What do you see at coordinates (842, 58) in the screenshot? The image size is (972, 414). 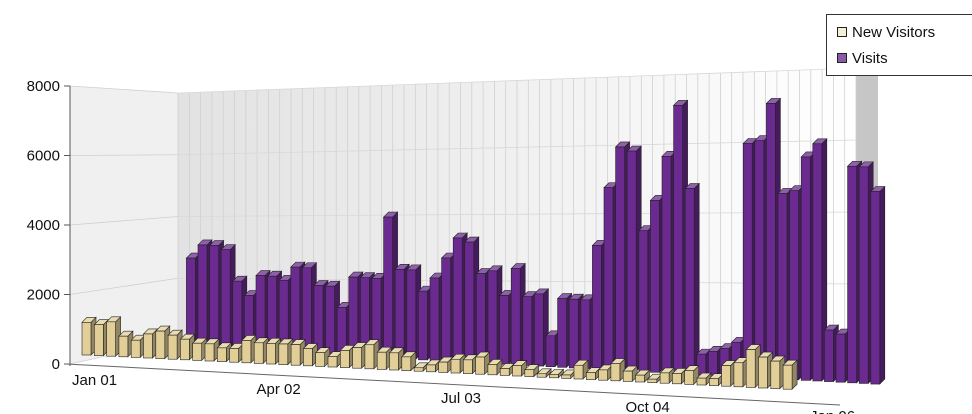 I see `legend-swatch-visits` at bounding box center [842, 58].